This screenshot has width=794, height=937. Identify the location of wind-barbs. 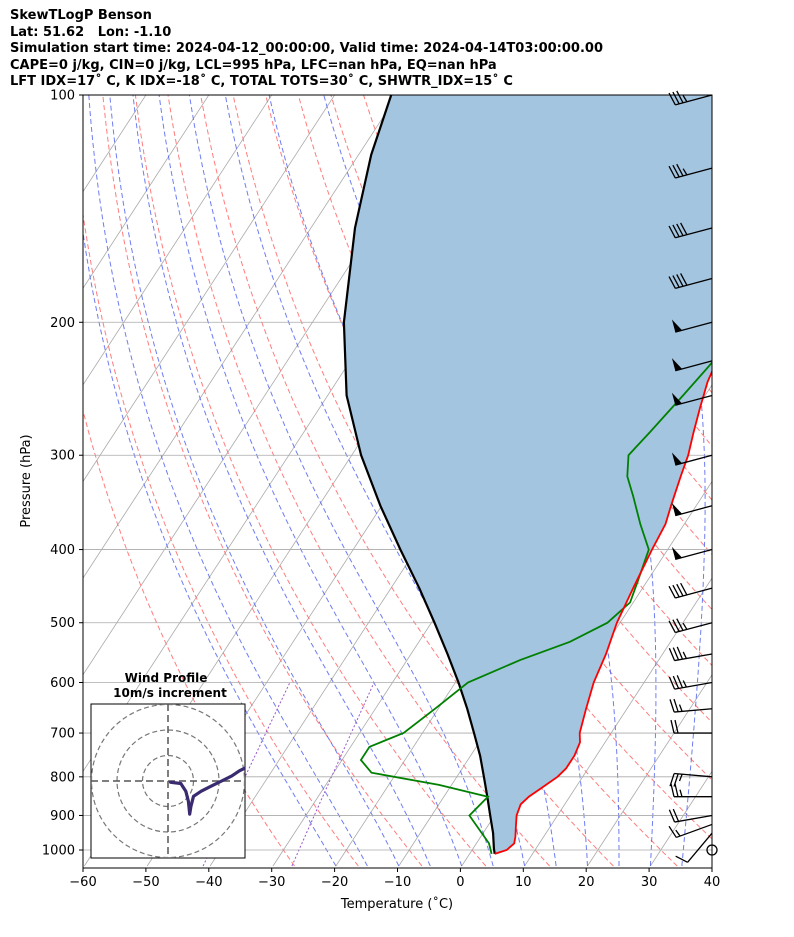
(693, 476).